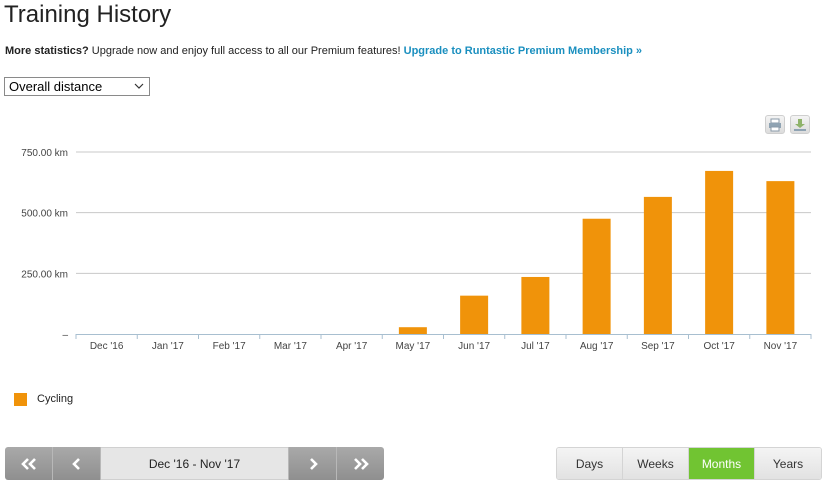 This screenshot has width=823, height=482. I want to click on last-page-button, so click(360, 463).